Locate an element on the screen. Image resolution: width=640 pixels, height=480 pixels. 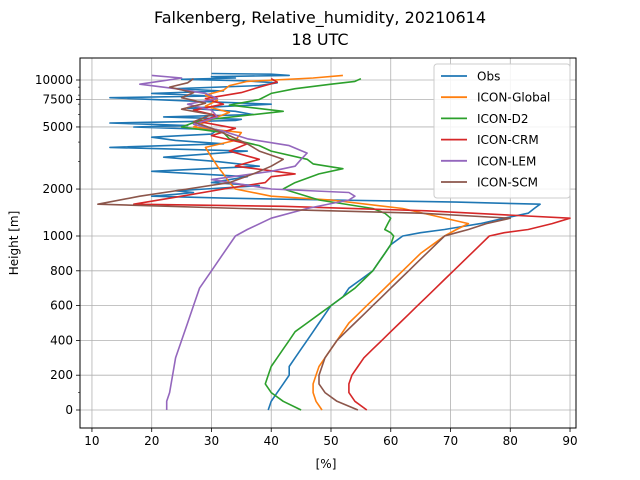
legend-label: ICON-Global is located at coordinates (513, 98).